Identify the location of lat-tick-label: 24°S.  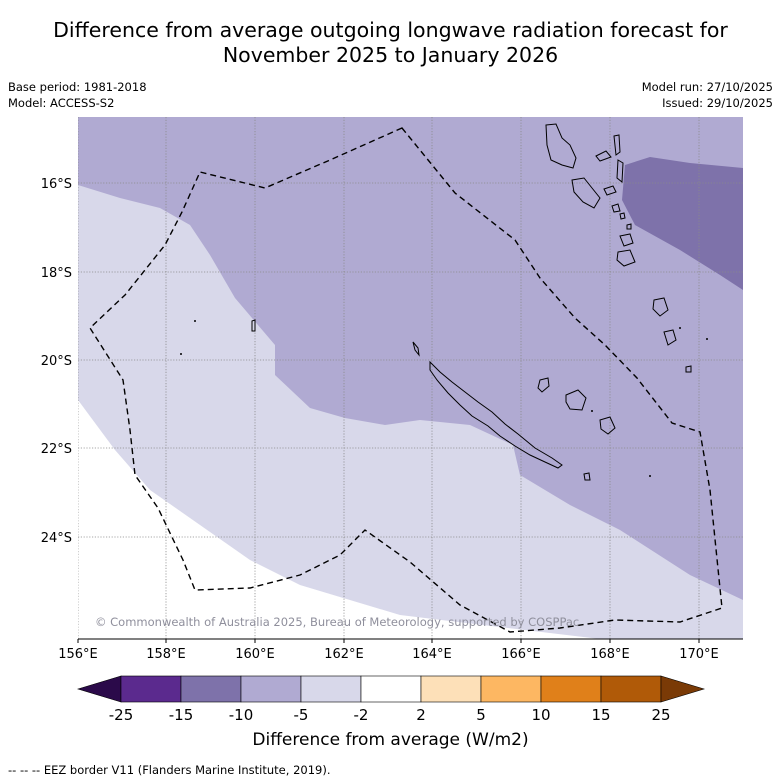
(56, 538).